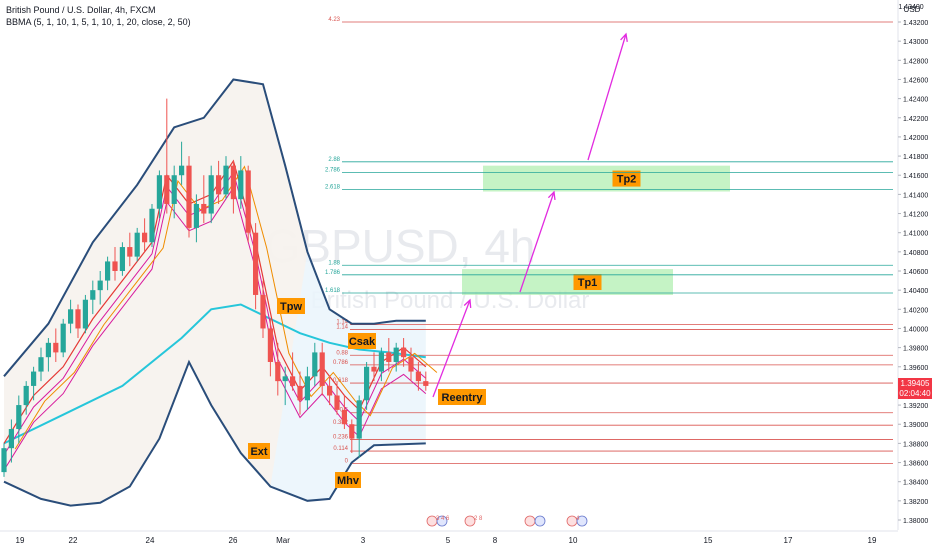 Image resolution: width=932 pixels, height=550 pixels. Describe the element at coordinates (340, 449) in the screenshot. I see `fib-label: 0.114` at that location.